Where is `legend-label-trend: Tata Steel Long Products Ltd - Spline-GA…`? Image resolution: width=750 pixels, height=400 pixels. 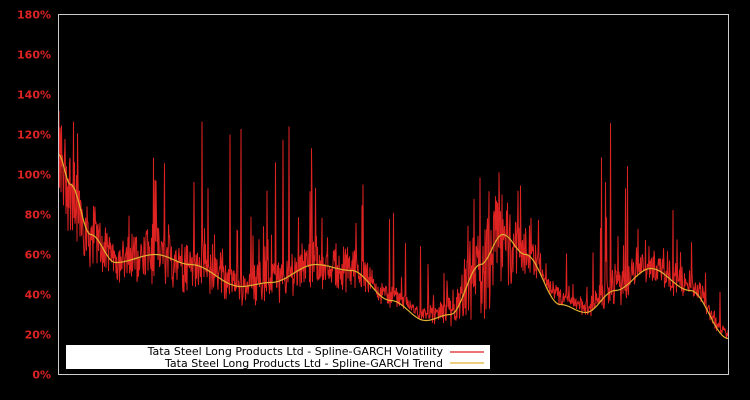
legend-label-trend: Tata Steel Long Products Ltd - Spline-GA… is located at coordinates (303, 363).